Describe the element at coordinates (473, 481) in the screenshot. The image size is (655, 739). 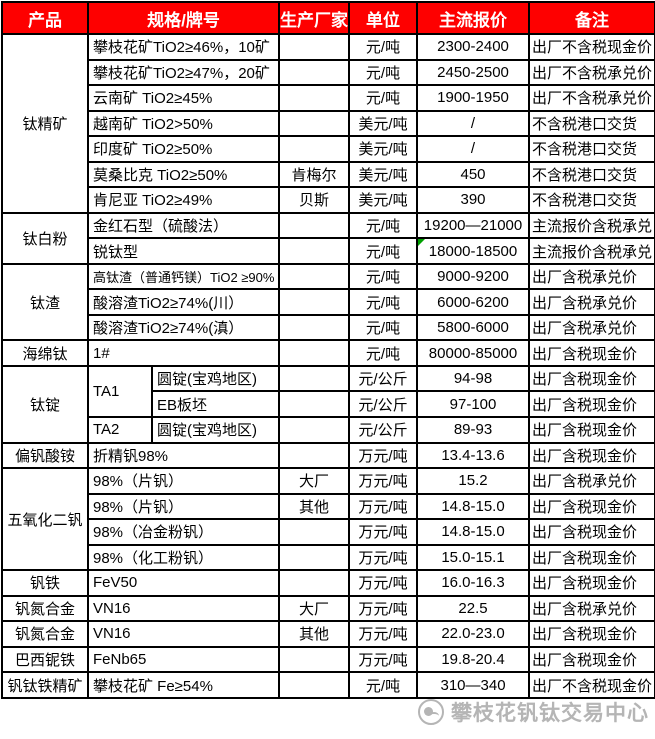
I see `price-cell: 15.2` at that location.